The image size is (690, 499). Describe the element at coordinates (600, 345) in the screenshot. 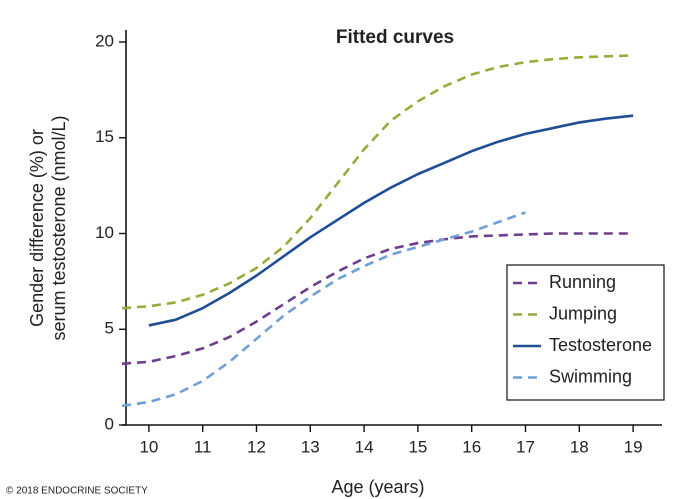

I see `legend-label: Testosterone` at that location.